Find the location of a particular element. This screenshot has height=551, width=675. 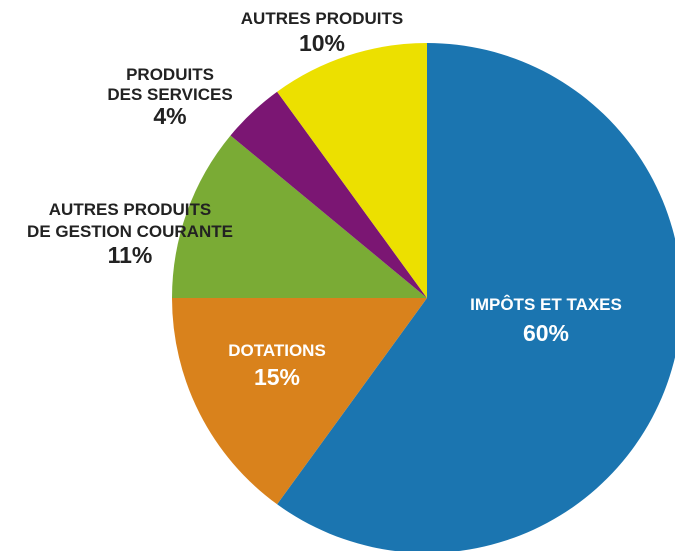

slice-label: DOTATIONS is located at coordinates (277, 350).